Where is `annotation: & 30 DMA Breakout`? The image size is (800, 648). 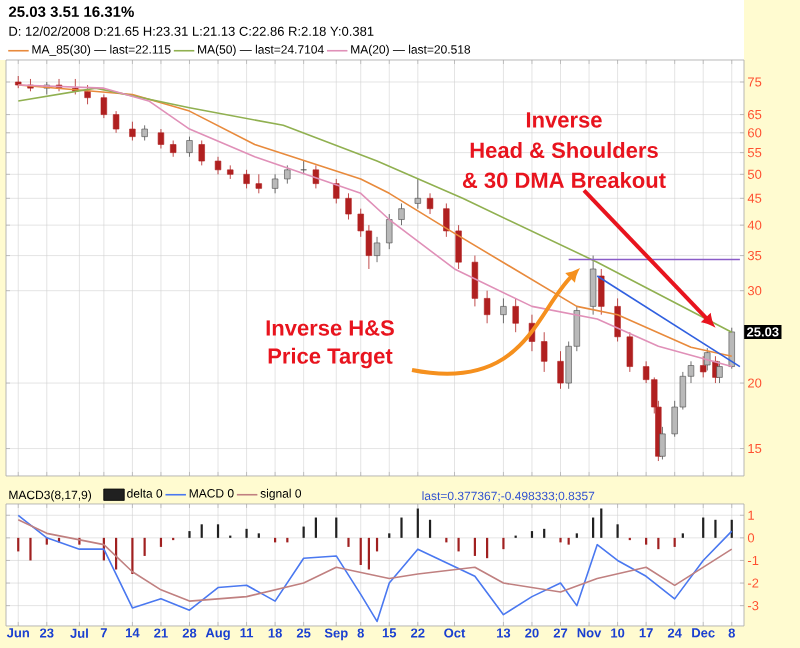
annotation: & 30 DMA Breakout is located at coordinates (564, 180).